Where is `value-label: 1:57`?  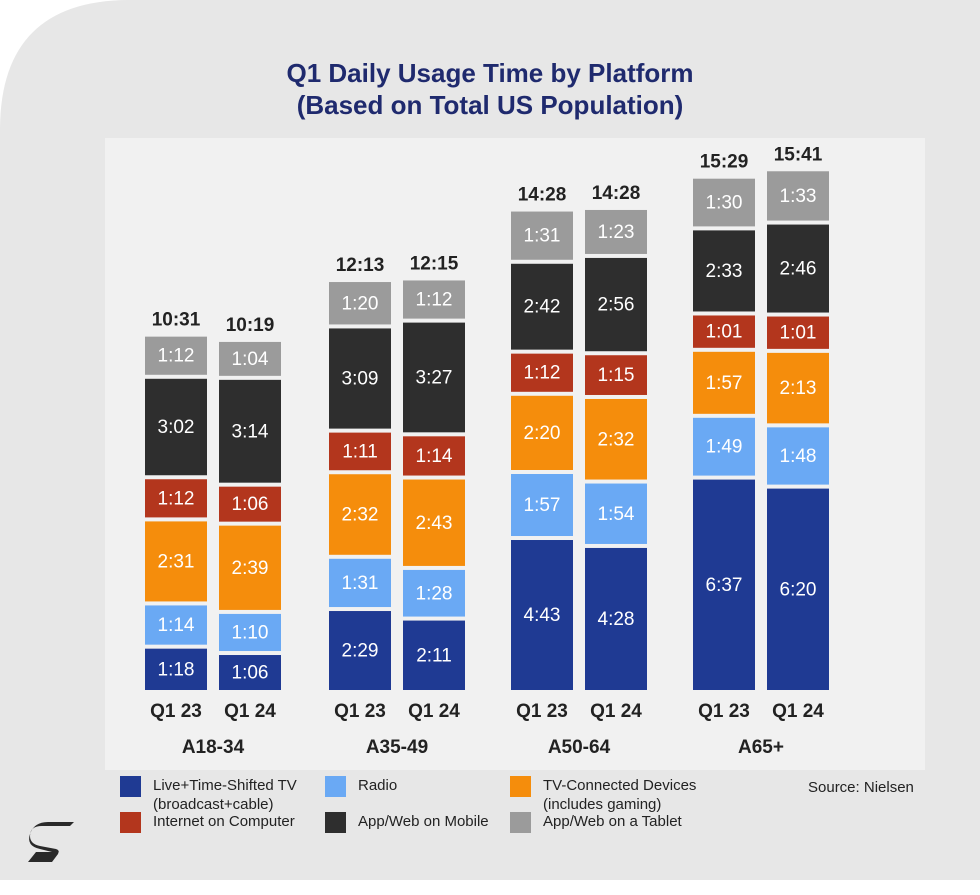
value-label: 1:57 is located at coordinates (724, 383).